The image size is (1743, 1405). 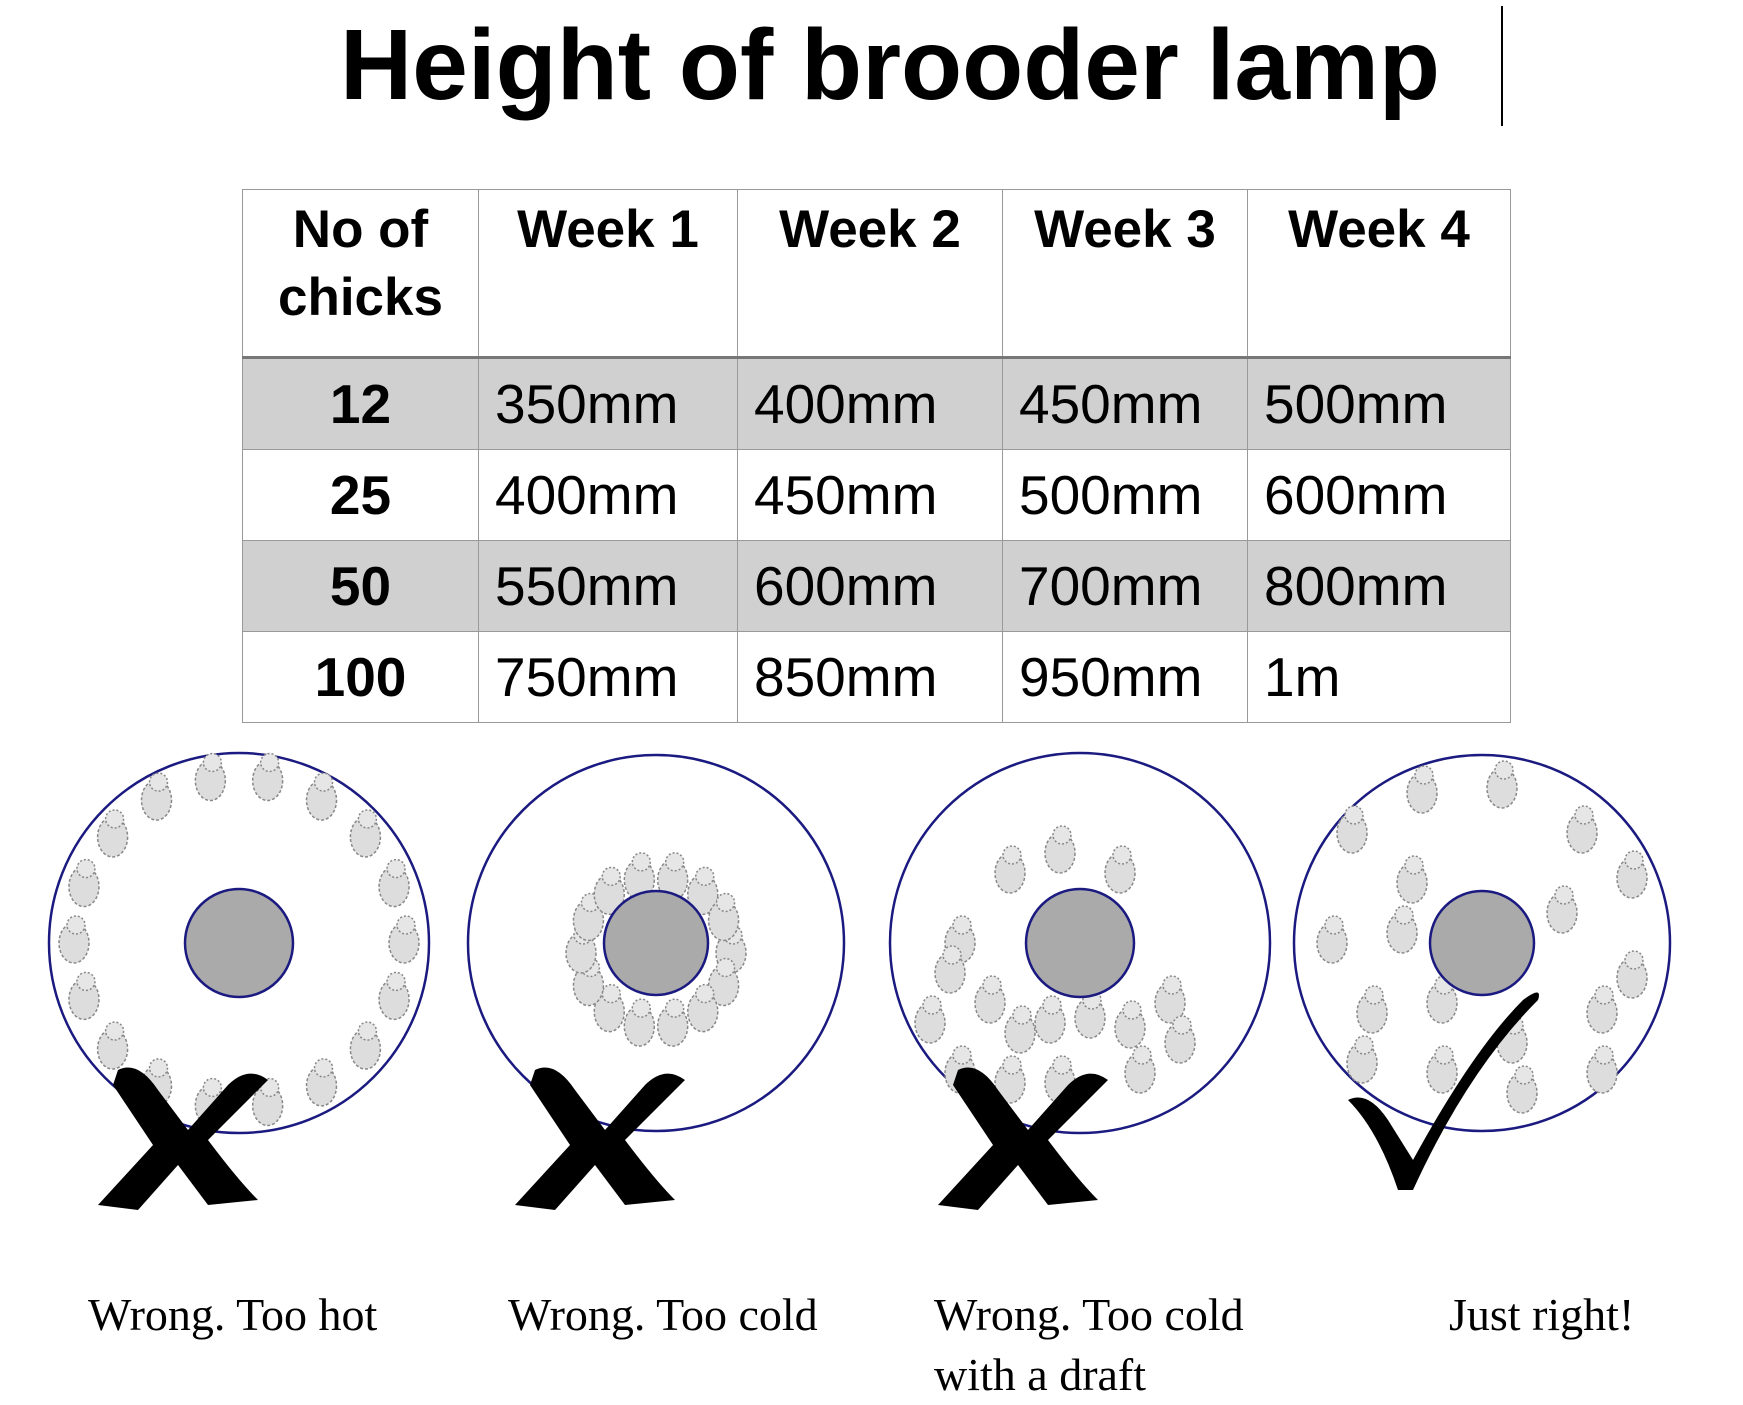 I want to click on cell: 50, so click(x=360, y=586).